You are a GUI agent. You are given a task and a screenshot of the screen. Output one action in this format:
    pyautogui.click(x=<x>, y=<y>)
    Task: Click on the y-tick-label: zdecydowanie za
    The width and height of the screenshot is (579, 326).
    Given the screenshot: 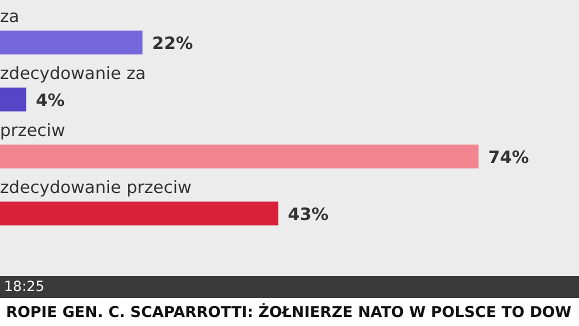 What is the action you would take?
    pyautogui.click(x=73, y=74)
    